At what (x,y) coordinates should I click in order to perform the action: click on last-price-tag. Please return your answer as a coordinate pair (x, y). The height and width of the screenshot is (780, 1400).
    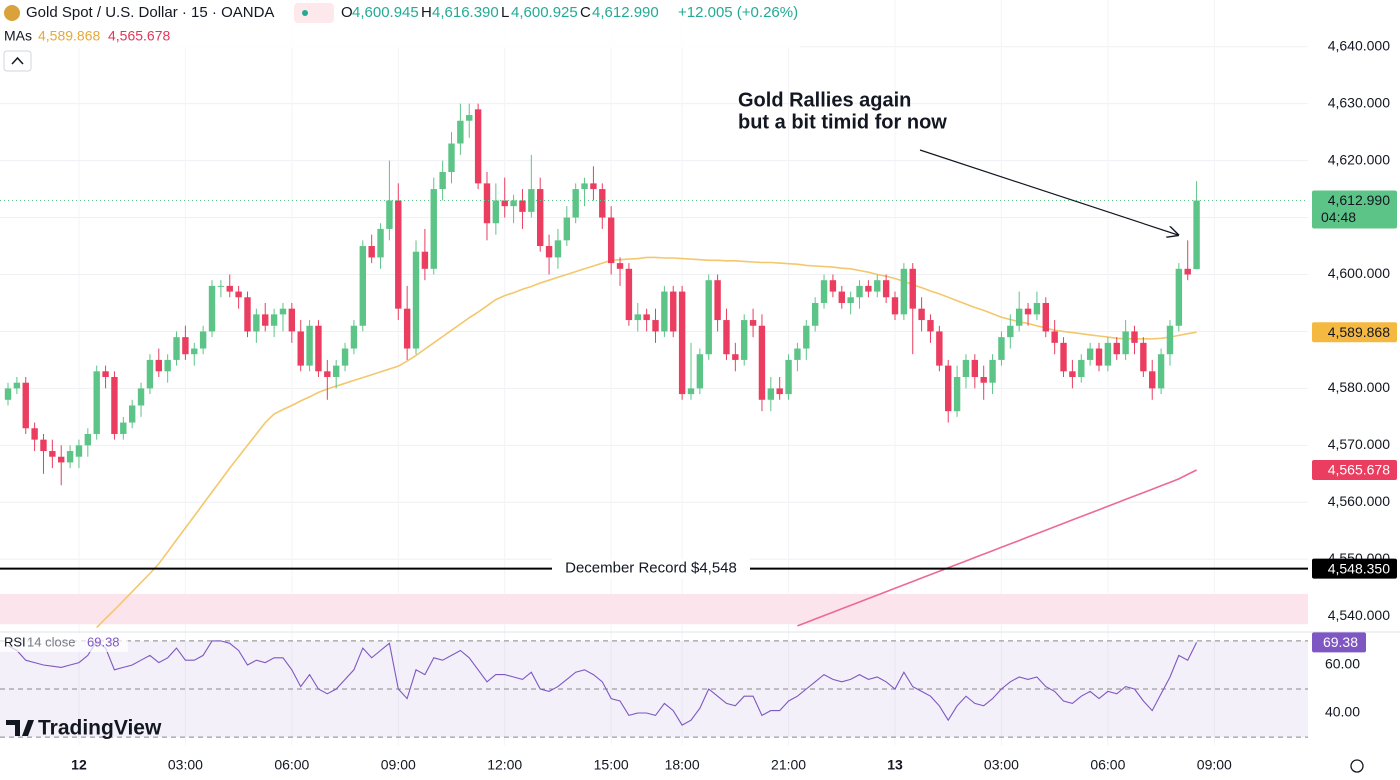
    Looking at the image, I should click on (1354, 209).